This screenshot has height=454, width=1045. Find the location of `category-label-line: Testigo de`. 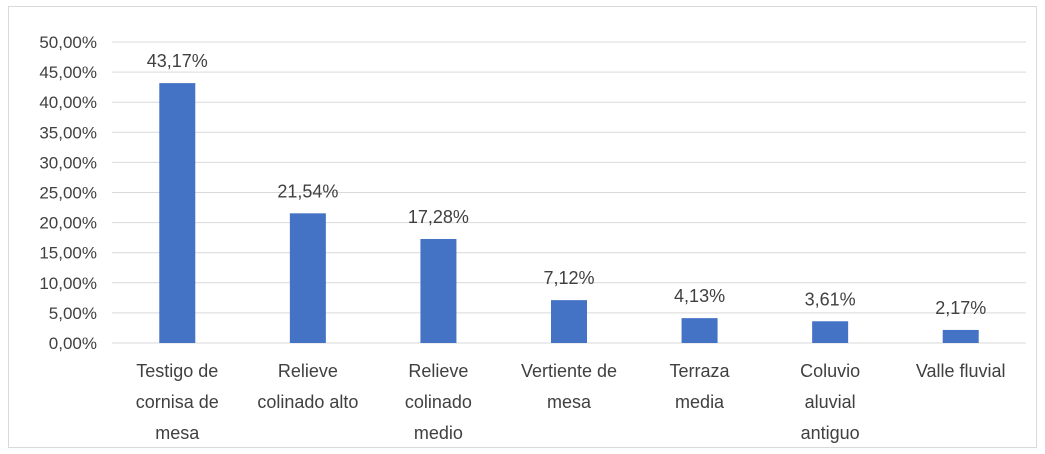

category-label-line: Testigo de is located at coordinates (177, 371).